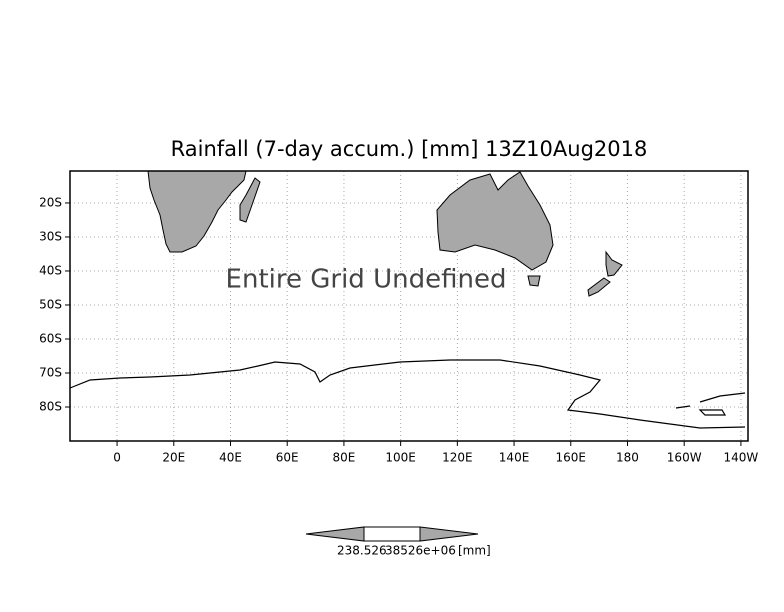 The height and width of the screenshot is (612, 784). What do you see at coordinates (627, 458) in the screenshot?
I see `x-tick-label: 180` at bounding box center [627, 458].